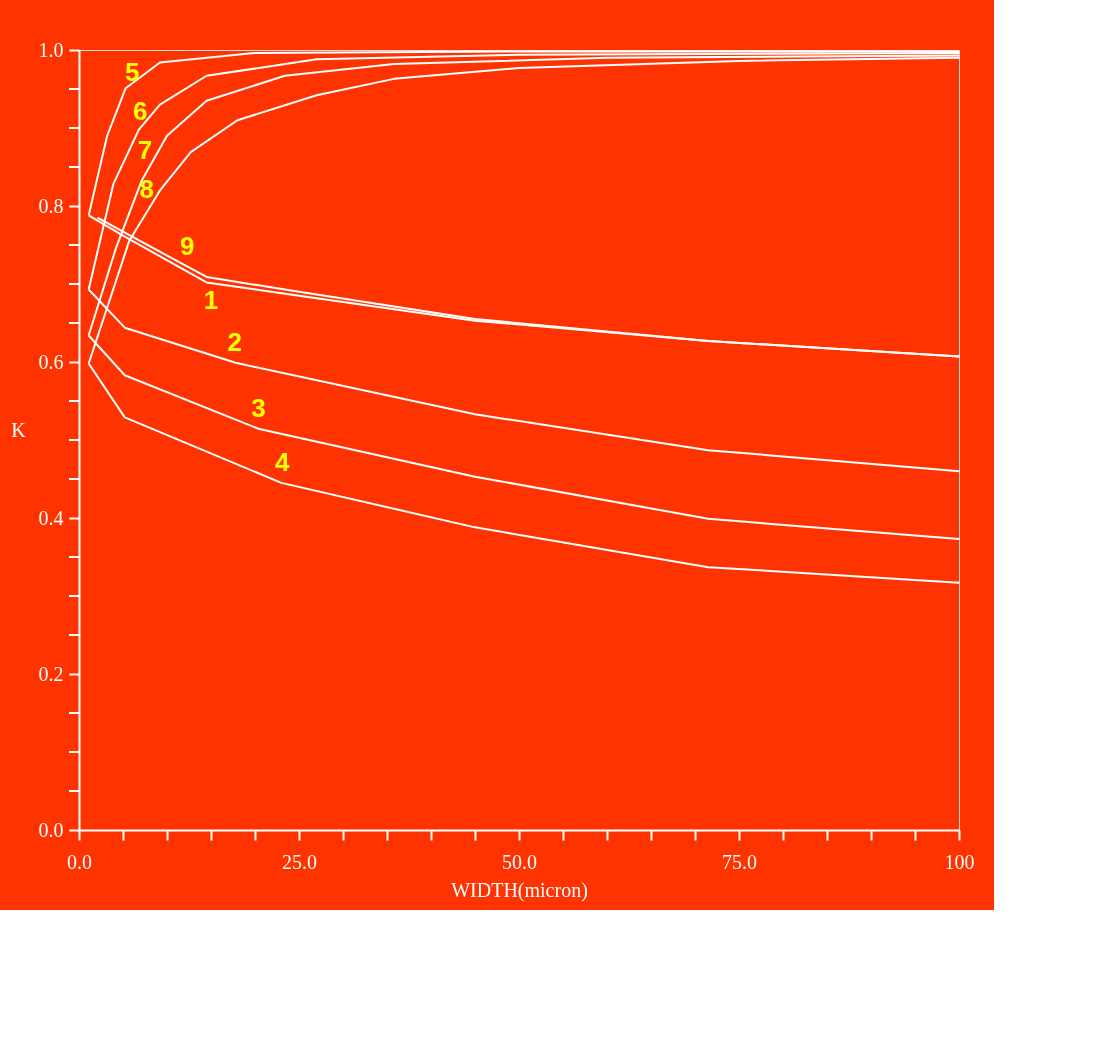  What do you see at coordinates (234, 341) in the screenshot?
I see `series-label: 2` at bounding box center [234, 341].